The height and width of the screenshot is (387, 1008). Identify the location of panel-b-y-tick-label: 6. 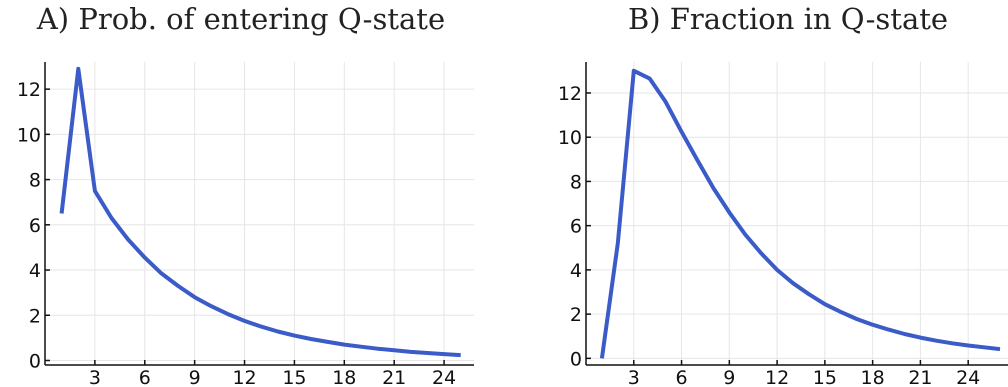
(576, 227).